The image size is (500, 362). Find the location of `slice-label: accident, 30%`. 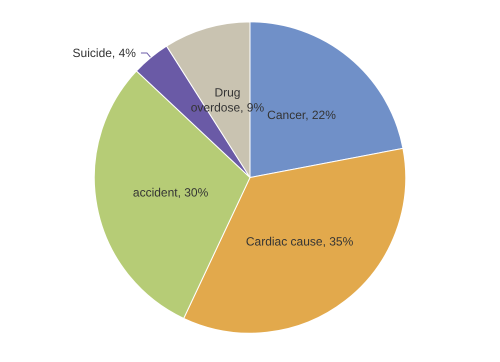

slice-label: accident, 30% is located at coordinates (170, 193).